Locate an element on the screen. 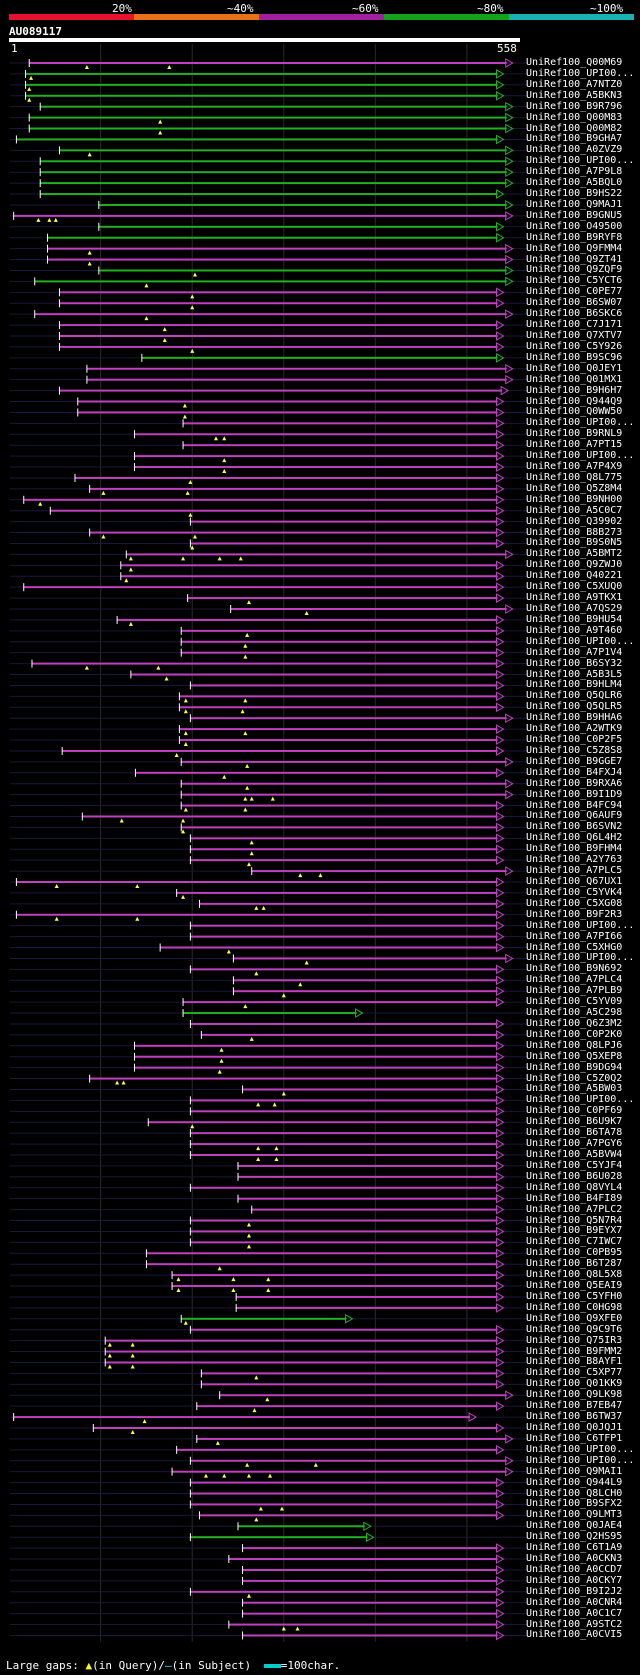  hit-label: UniRef100_Q5QLR6 is located at coordinates (574, 696).